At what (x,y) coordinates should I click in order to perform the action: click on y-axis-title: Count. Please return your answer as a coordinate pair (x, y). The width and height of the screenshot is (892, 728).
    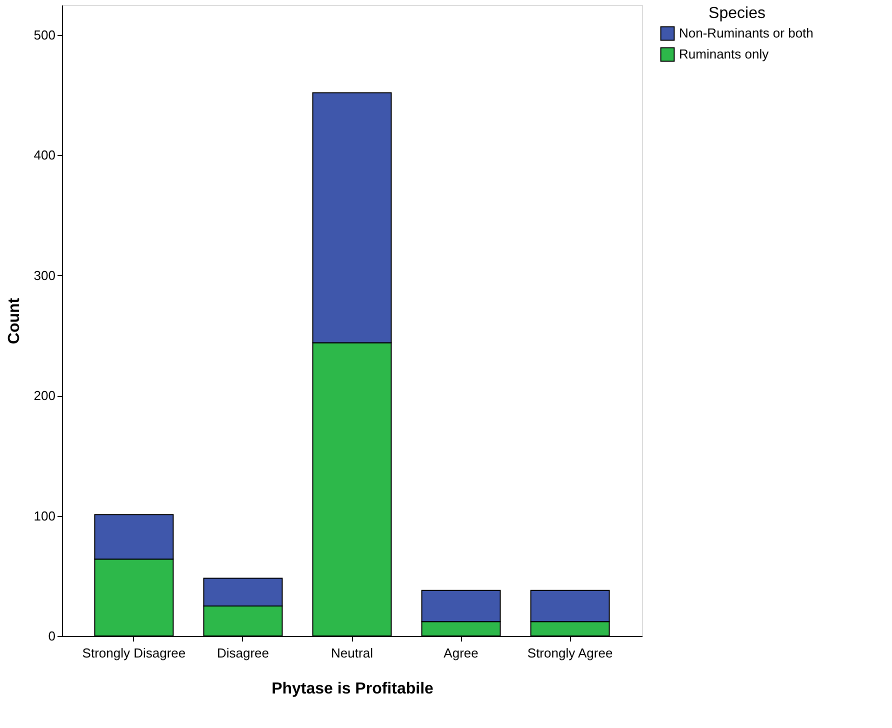
    Looking at the image, I should click on (14, 320).